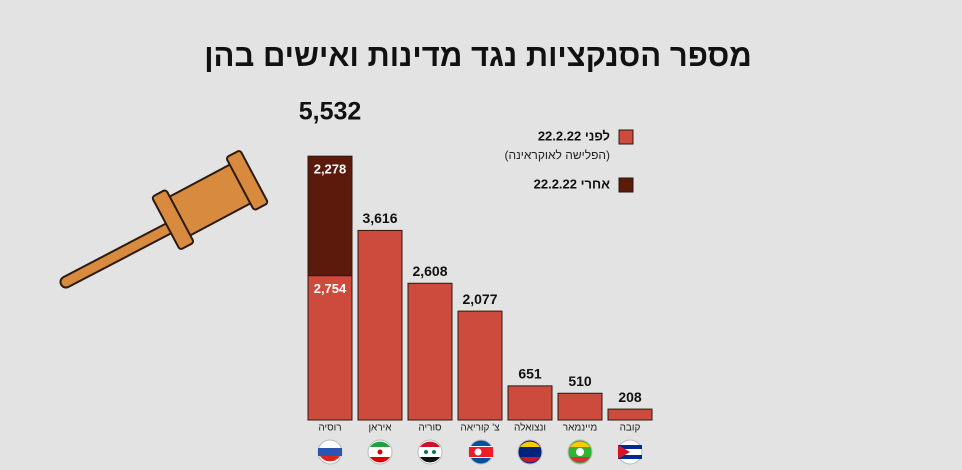  What do you see at coordinates (330, 112) in the screenshot?
I see `total-label: 5,532` at bounding box center [330, 112].